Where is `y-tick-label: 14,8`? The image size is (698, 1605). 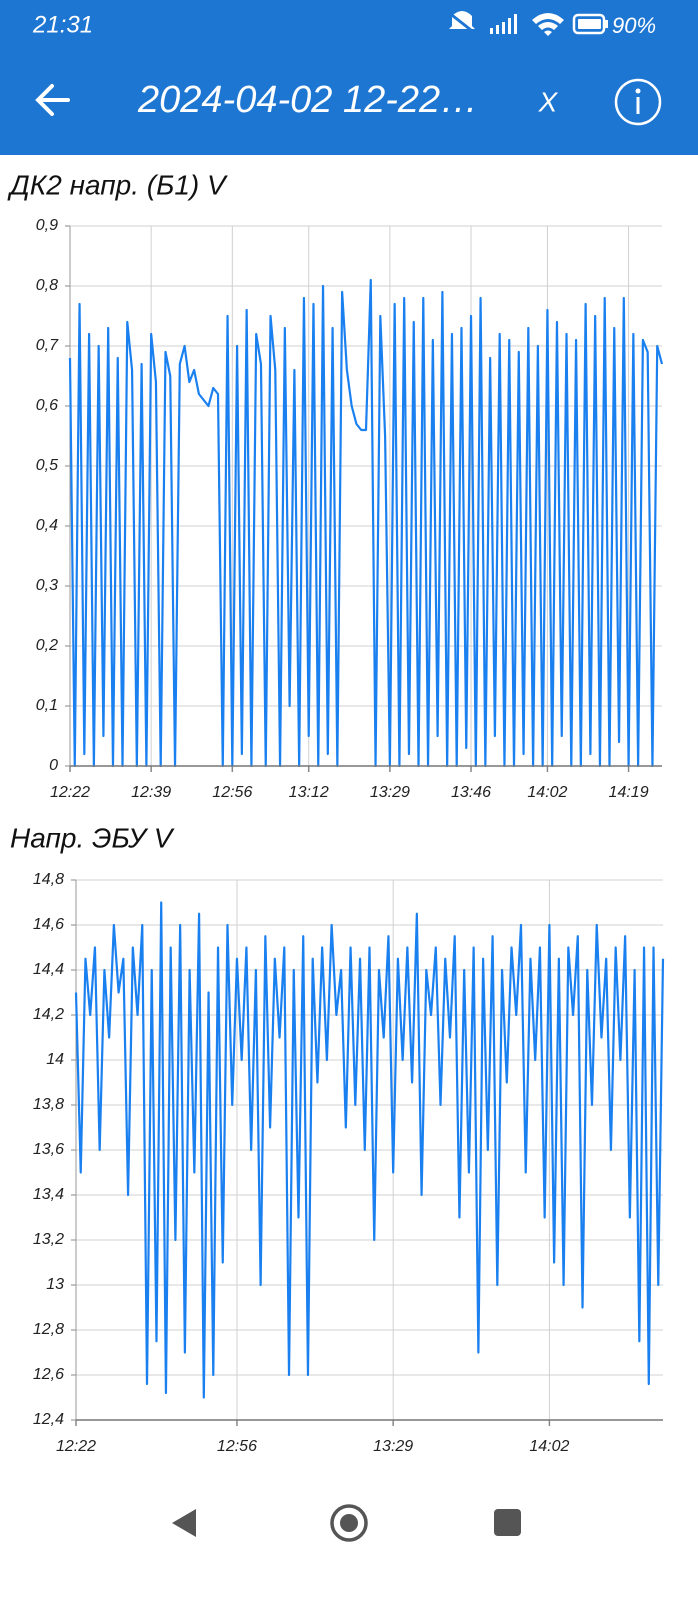 y-tick-label: 14,8 is located at coordinates (48, 879).